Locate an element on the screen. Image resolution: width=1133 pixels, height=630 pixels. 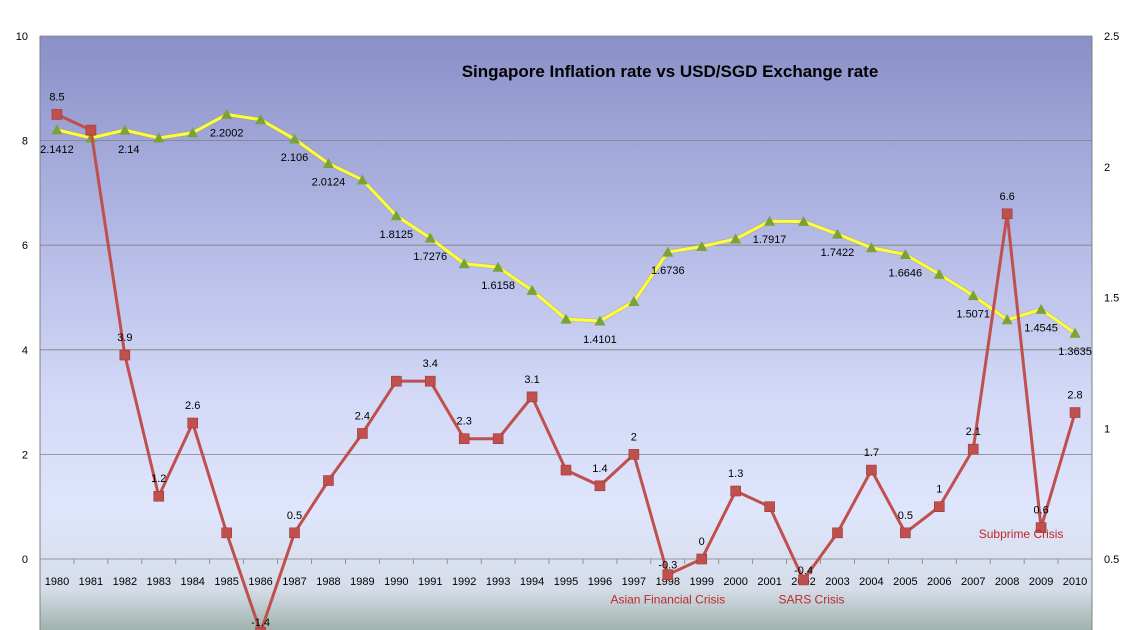
x-tick-label: 2010 is located at coordinates (1075, 582).